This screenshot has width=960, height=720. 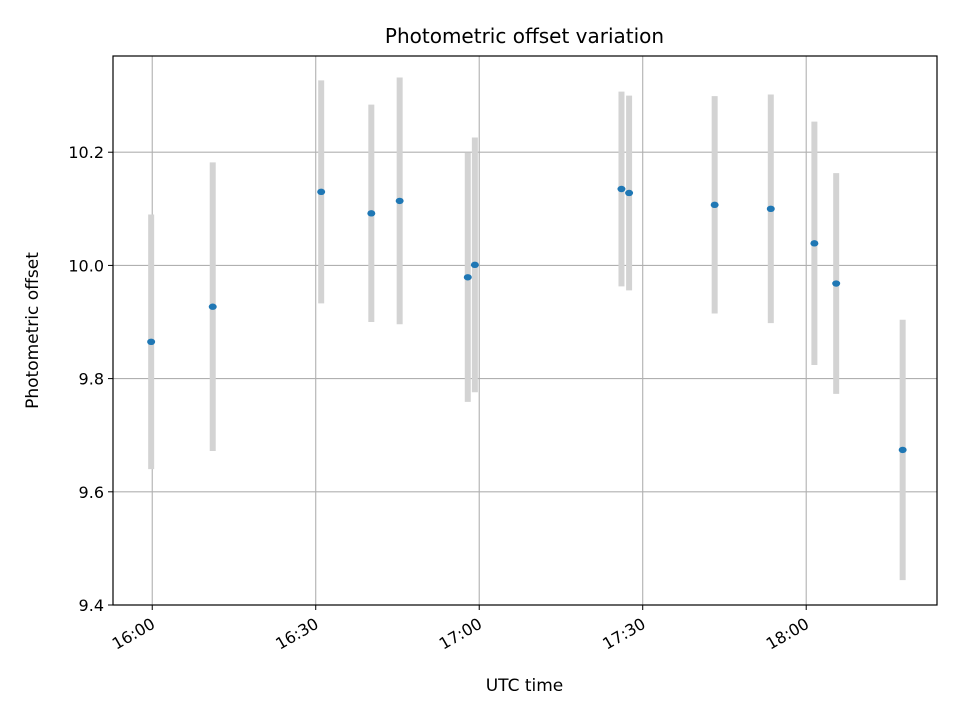 I want to click on x-tick-label: 17:30, so click(x=623, y=634).